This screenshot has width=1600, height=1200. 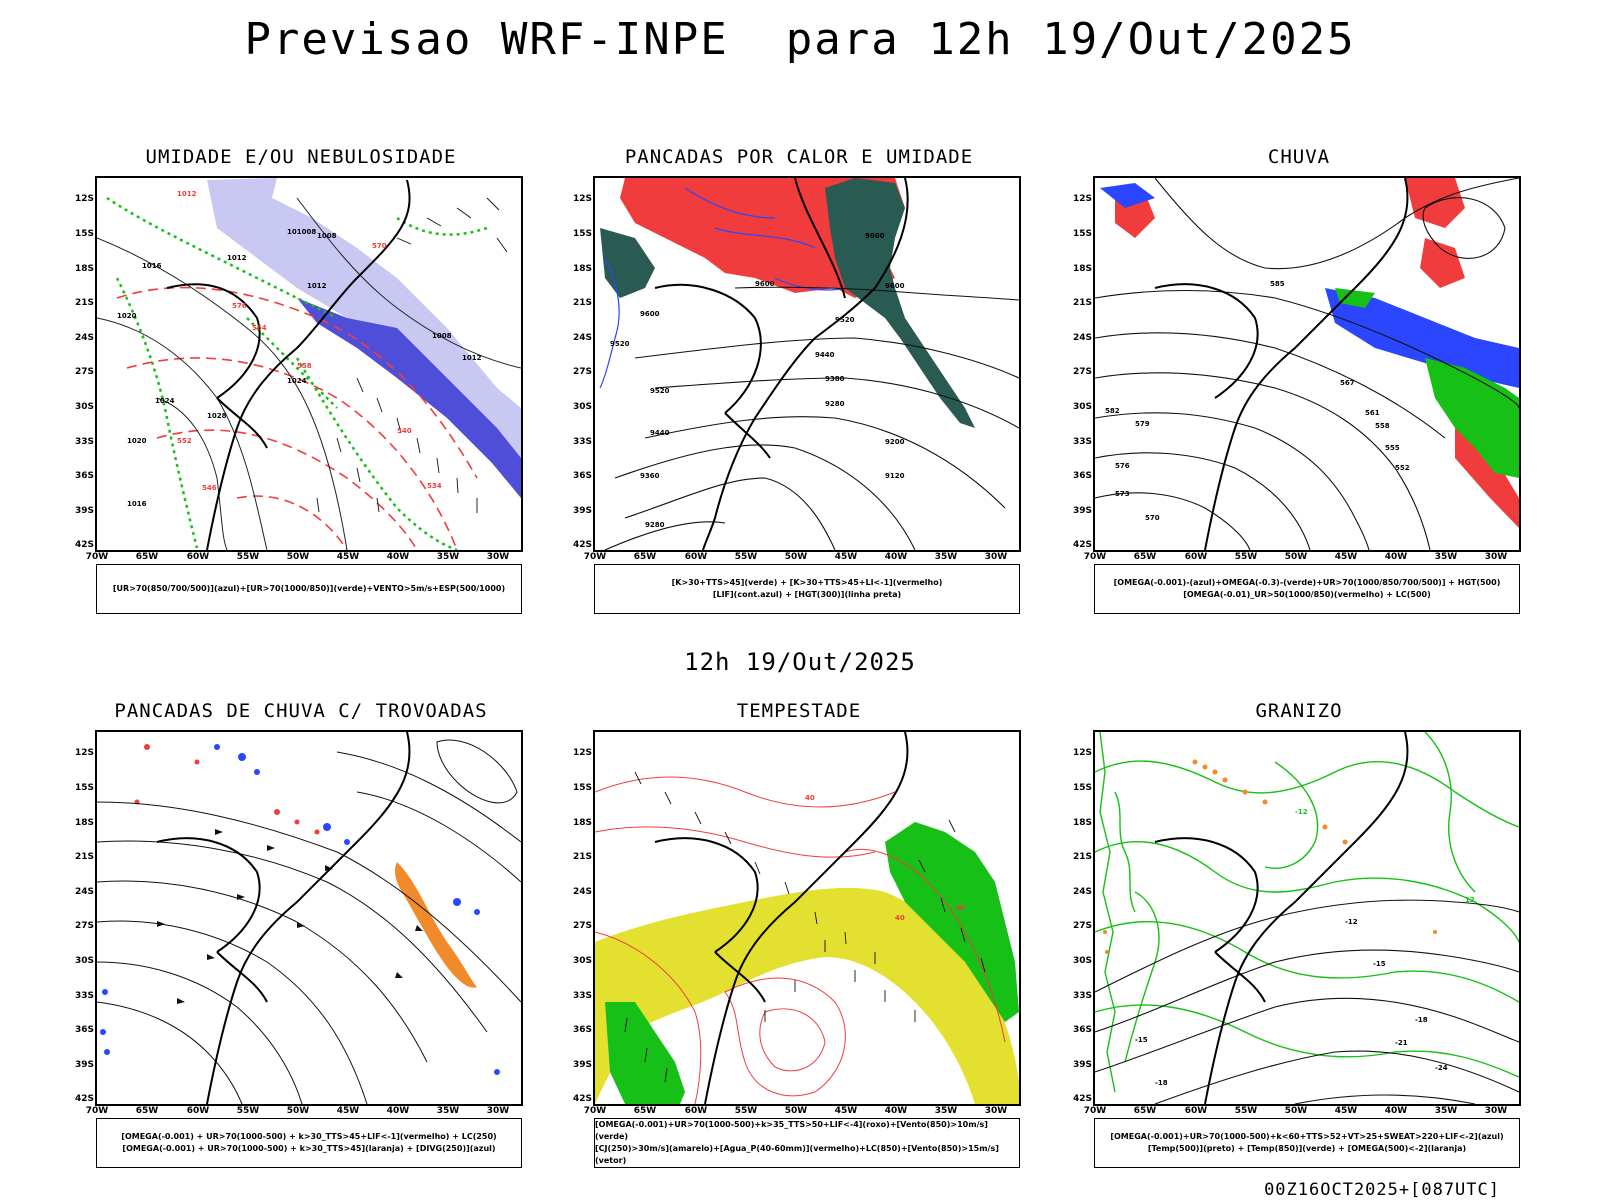 I want to click on svg-text: 567, so click(x=1347, y=383).